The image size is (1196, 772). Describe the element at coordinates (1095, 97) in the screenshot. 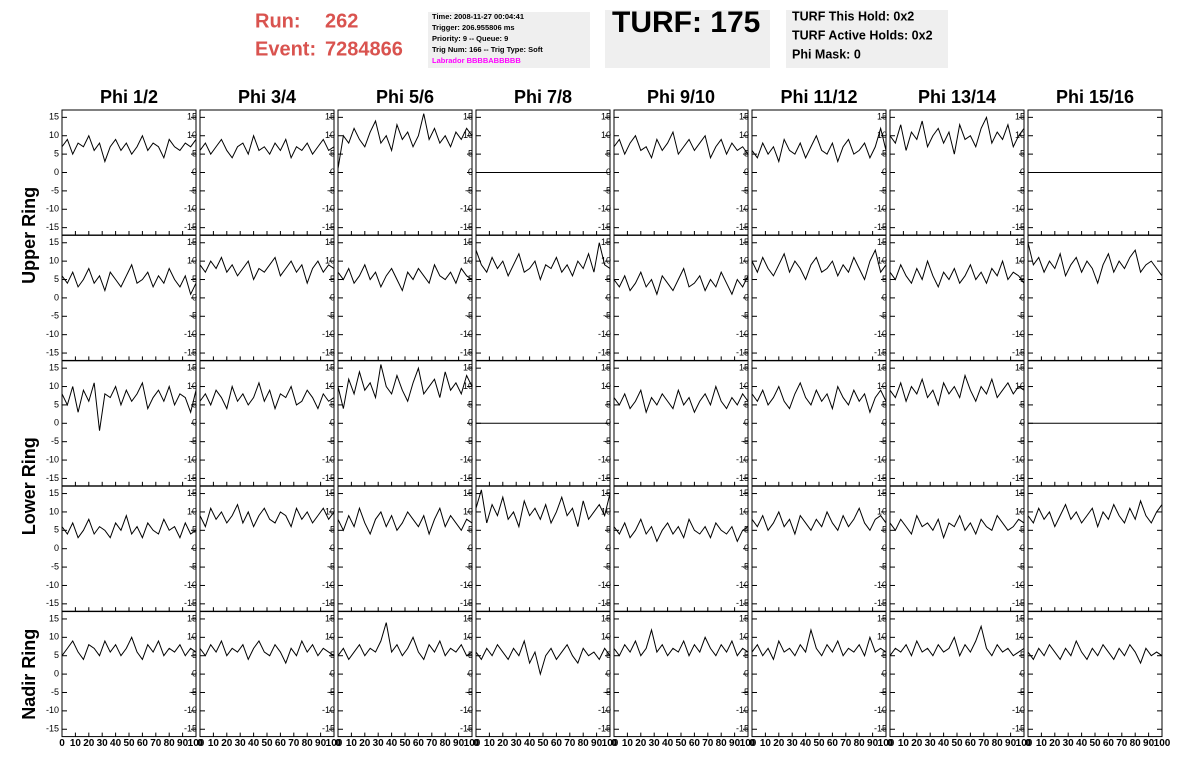

I see `column-title: Phi 15/16` at that location.